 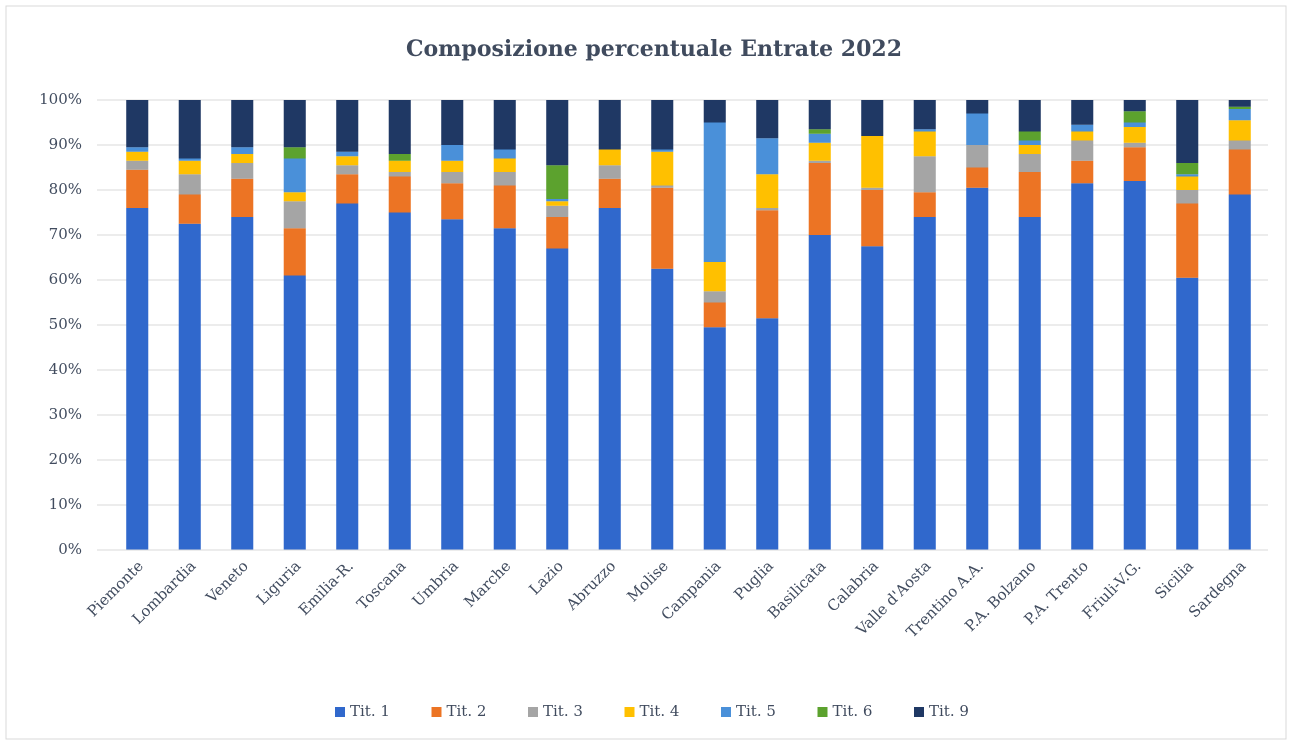 What do you see at coordinates (756, 711) in the screenshot?
I see `legend-label: Tit. 5` at bounding box center [756, 711].